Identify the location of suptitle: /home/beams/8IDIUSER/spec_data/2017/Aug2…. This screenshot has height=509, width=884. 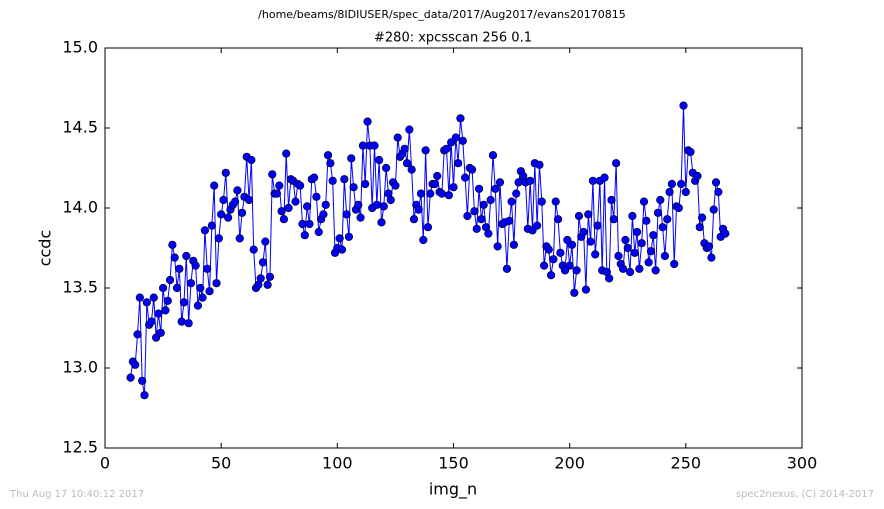
(442, 14).